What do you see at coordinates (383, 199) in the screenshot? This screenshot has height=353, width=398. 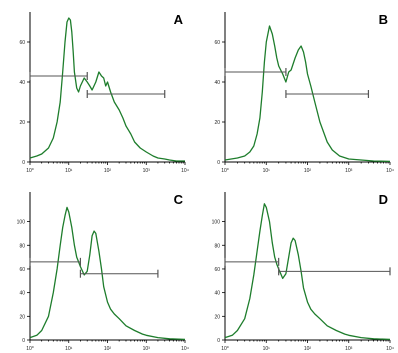 I see `panel-label: D` at bounding box center [383, 199].